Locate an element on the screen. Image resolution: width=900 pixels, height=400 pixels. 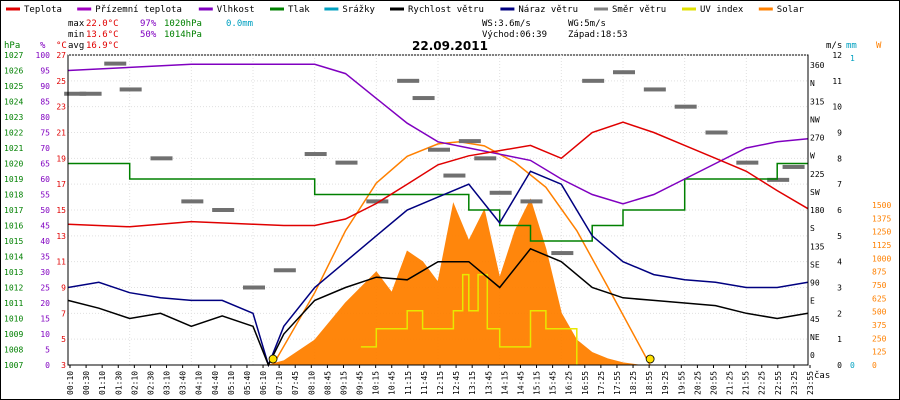
tick-ms-1: 11 is located at coordinates (837, 81).